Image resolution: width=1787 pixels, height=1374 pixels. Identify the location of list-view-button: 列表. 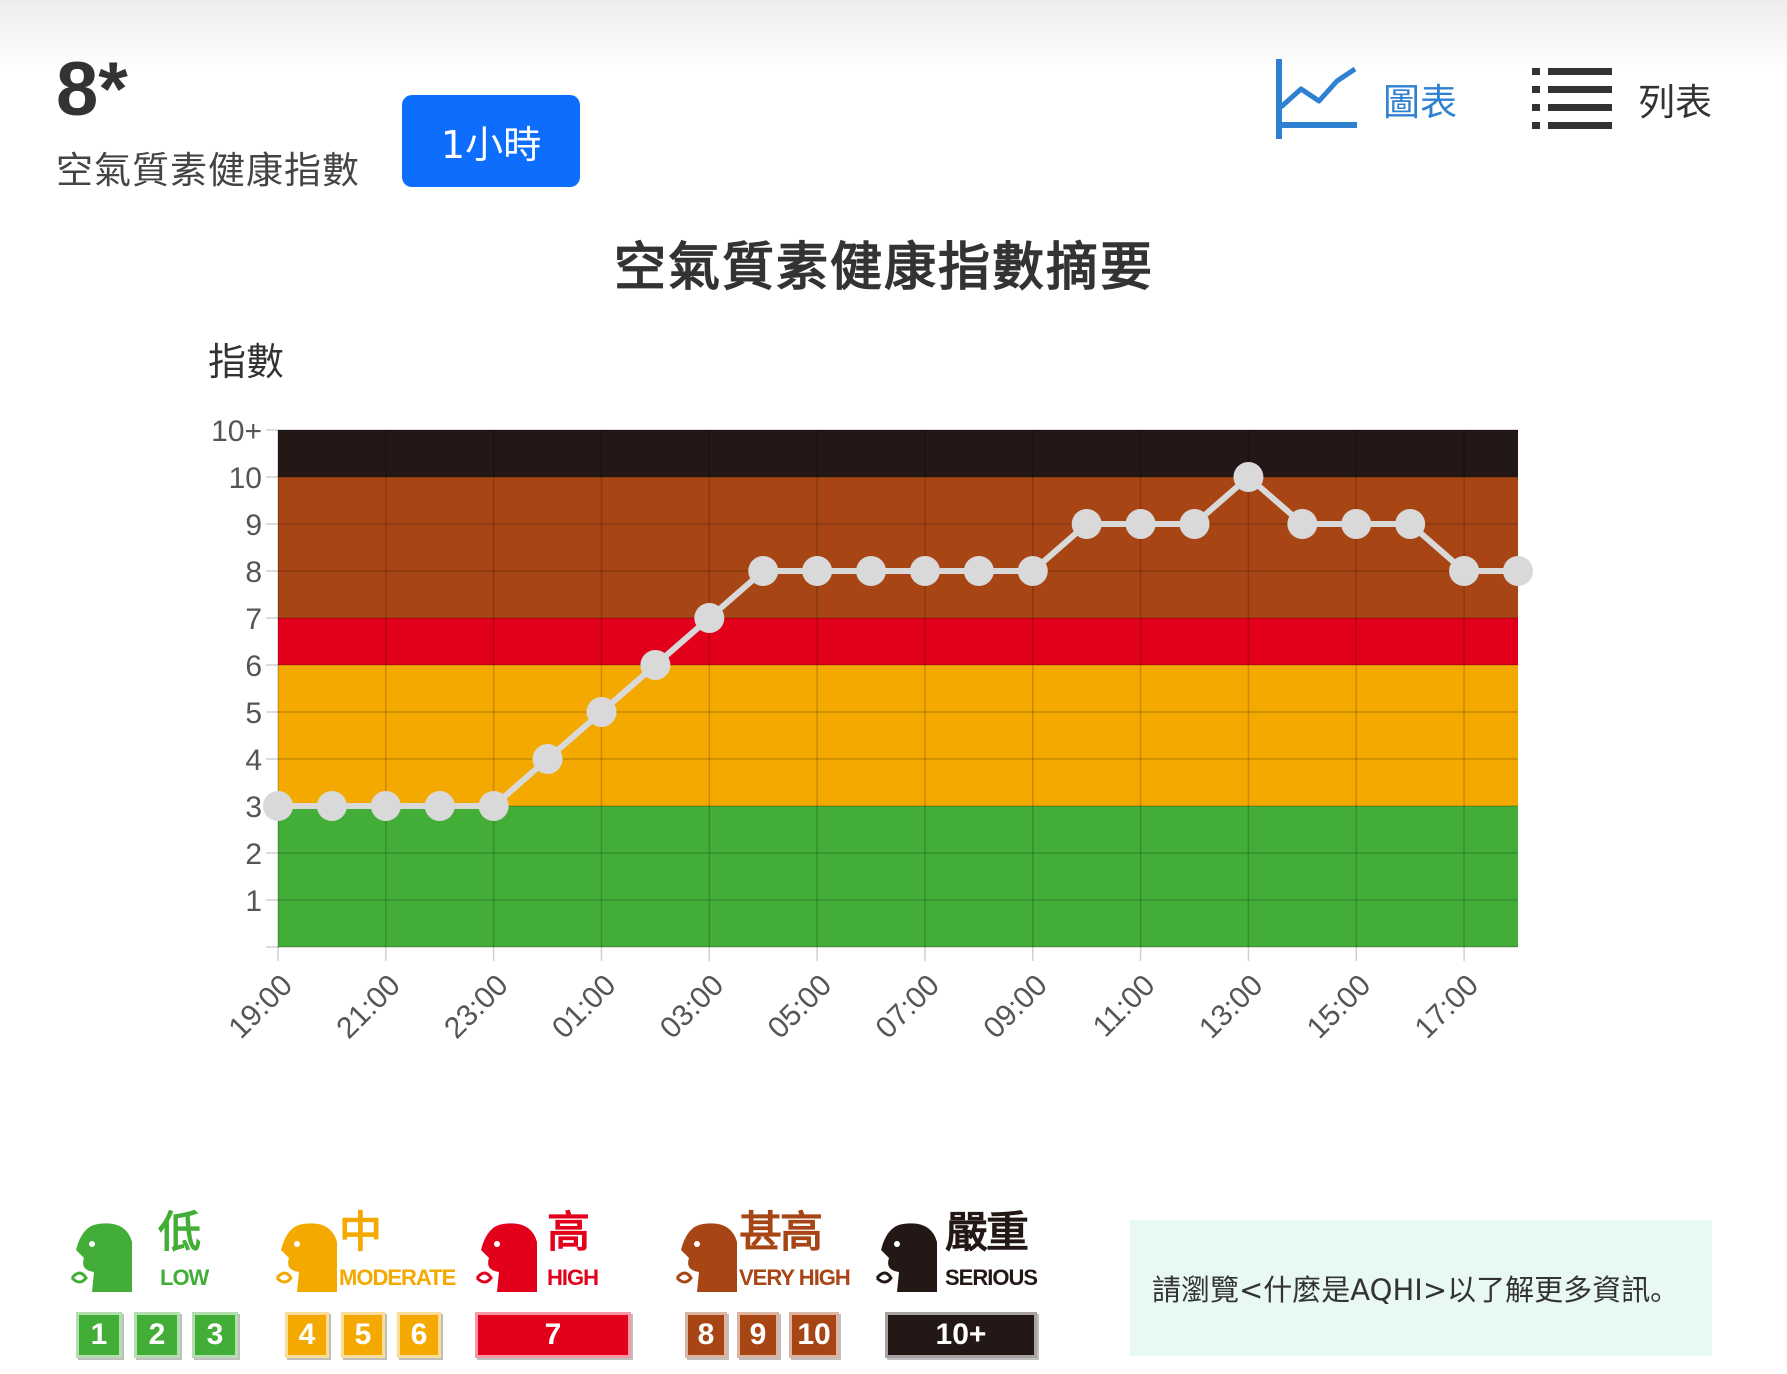
(1621, 99).